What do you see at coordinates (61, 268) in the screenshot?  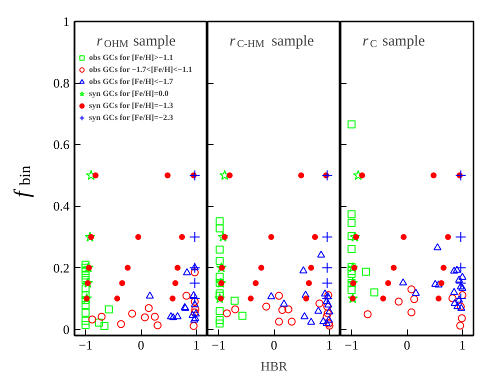 I see `y-tick-label: 0.2` at bounding box center [61, 268].